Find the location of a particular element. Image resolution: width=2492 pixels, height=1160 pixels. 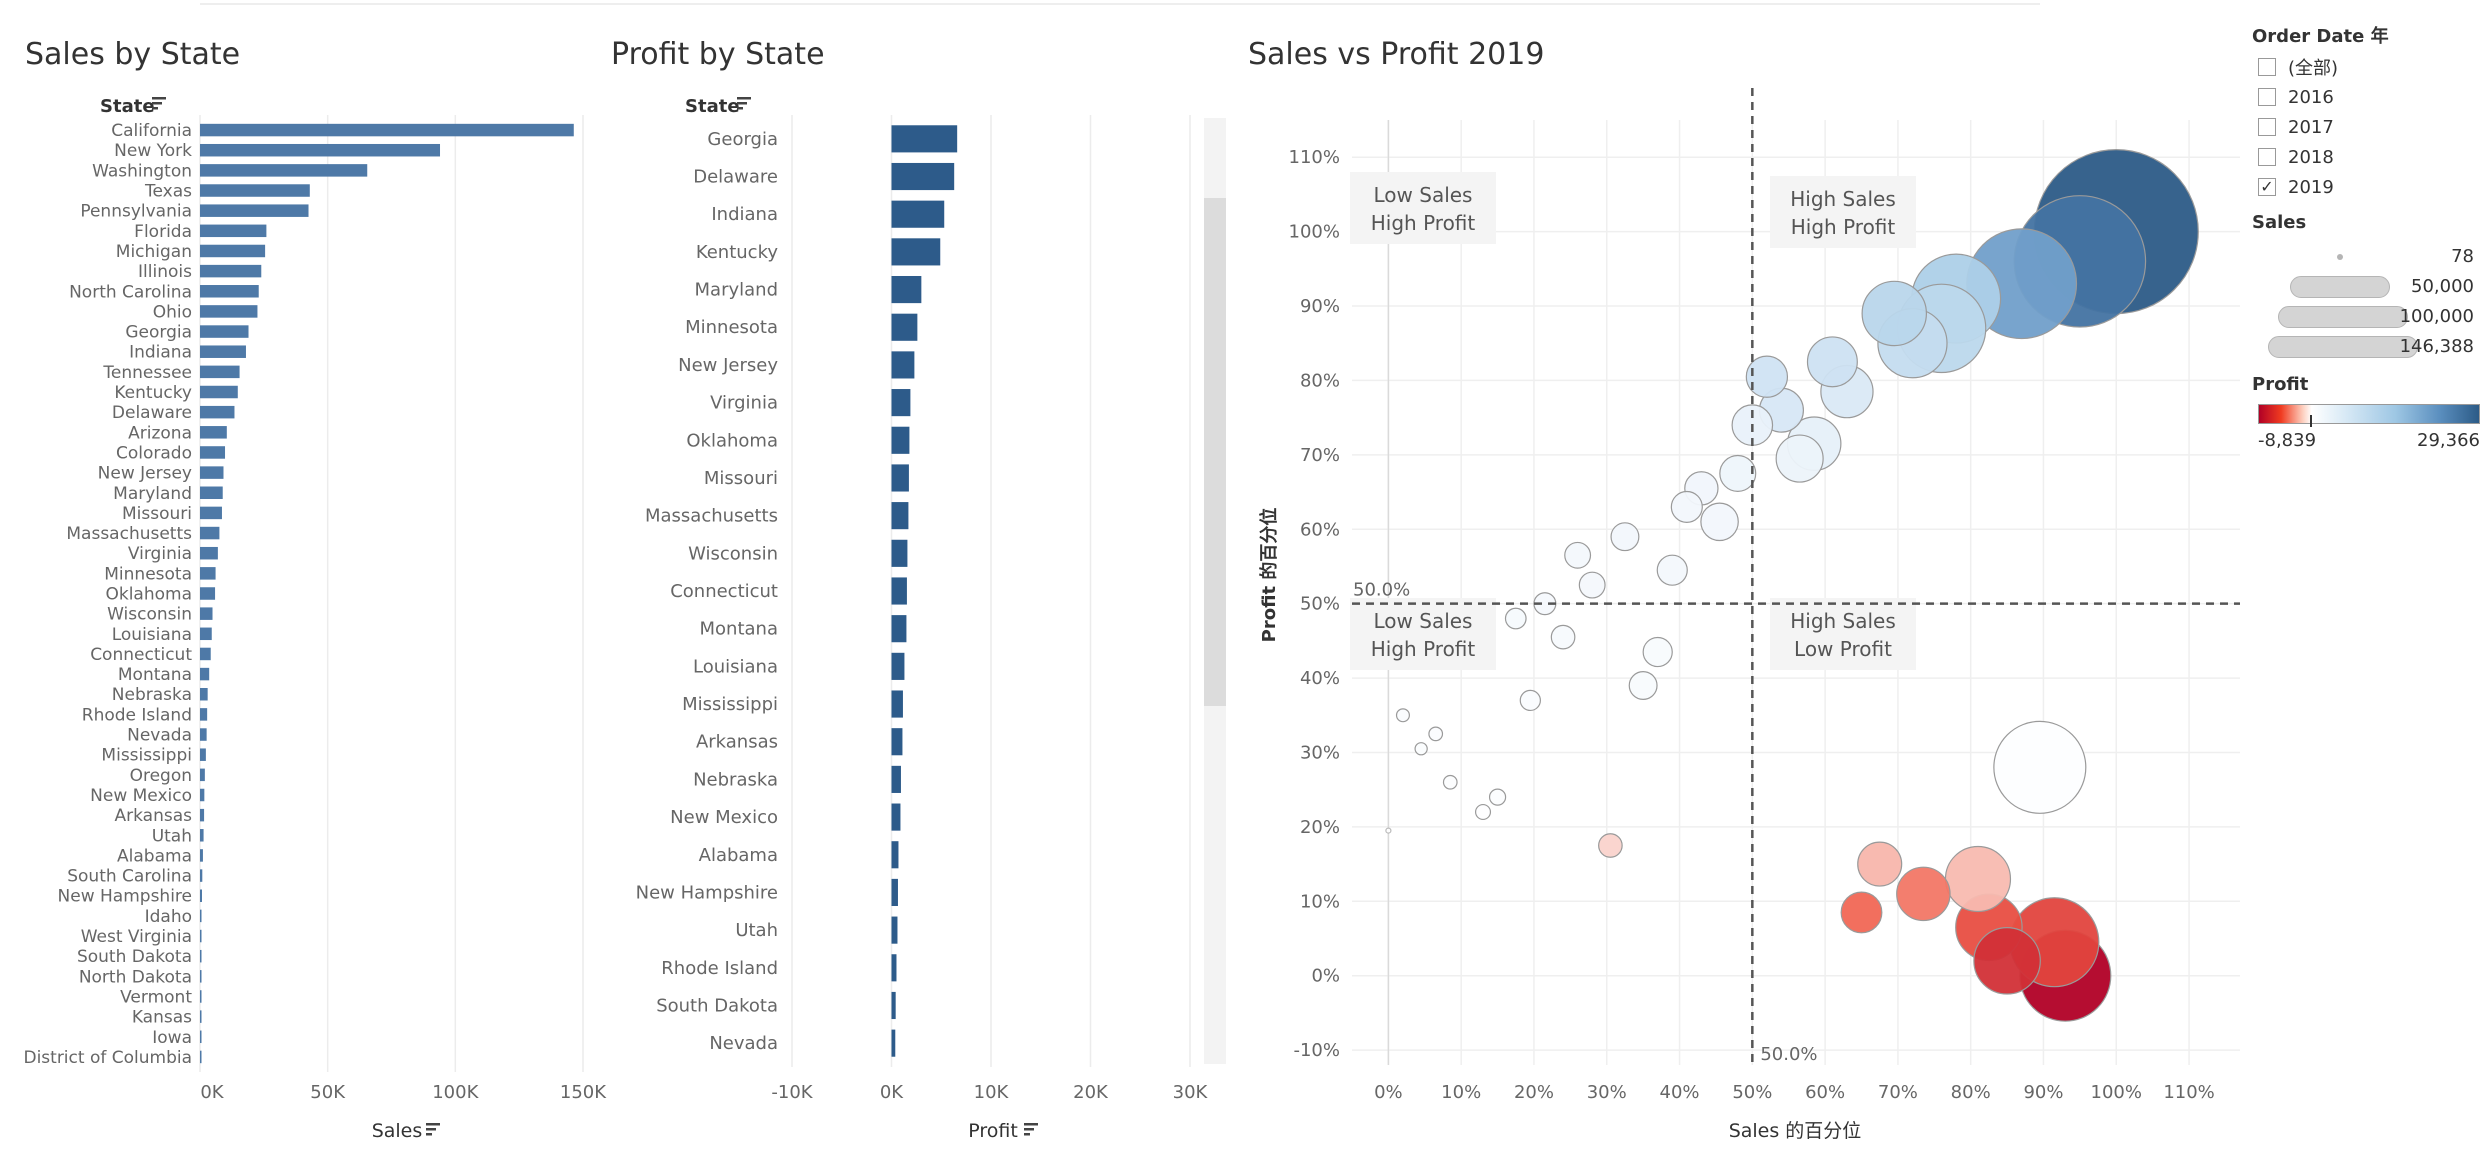

x-tick-label: 60% is located at coordinates (1825, 1092).